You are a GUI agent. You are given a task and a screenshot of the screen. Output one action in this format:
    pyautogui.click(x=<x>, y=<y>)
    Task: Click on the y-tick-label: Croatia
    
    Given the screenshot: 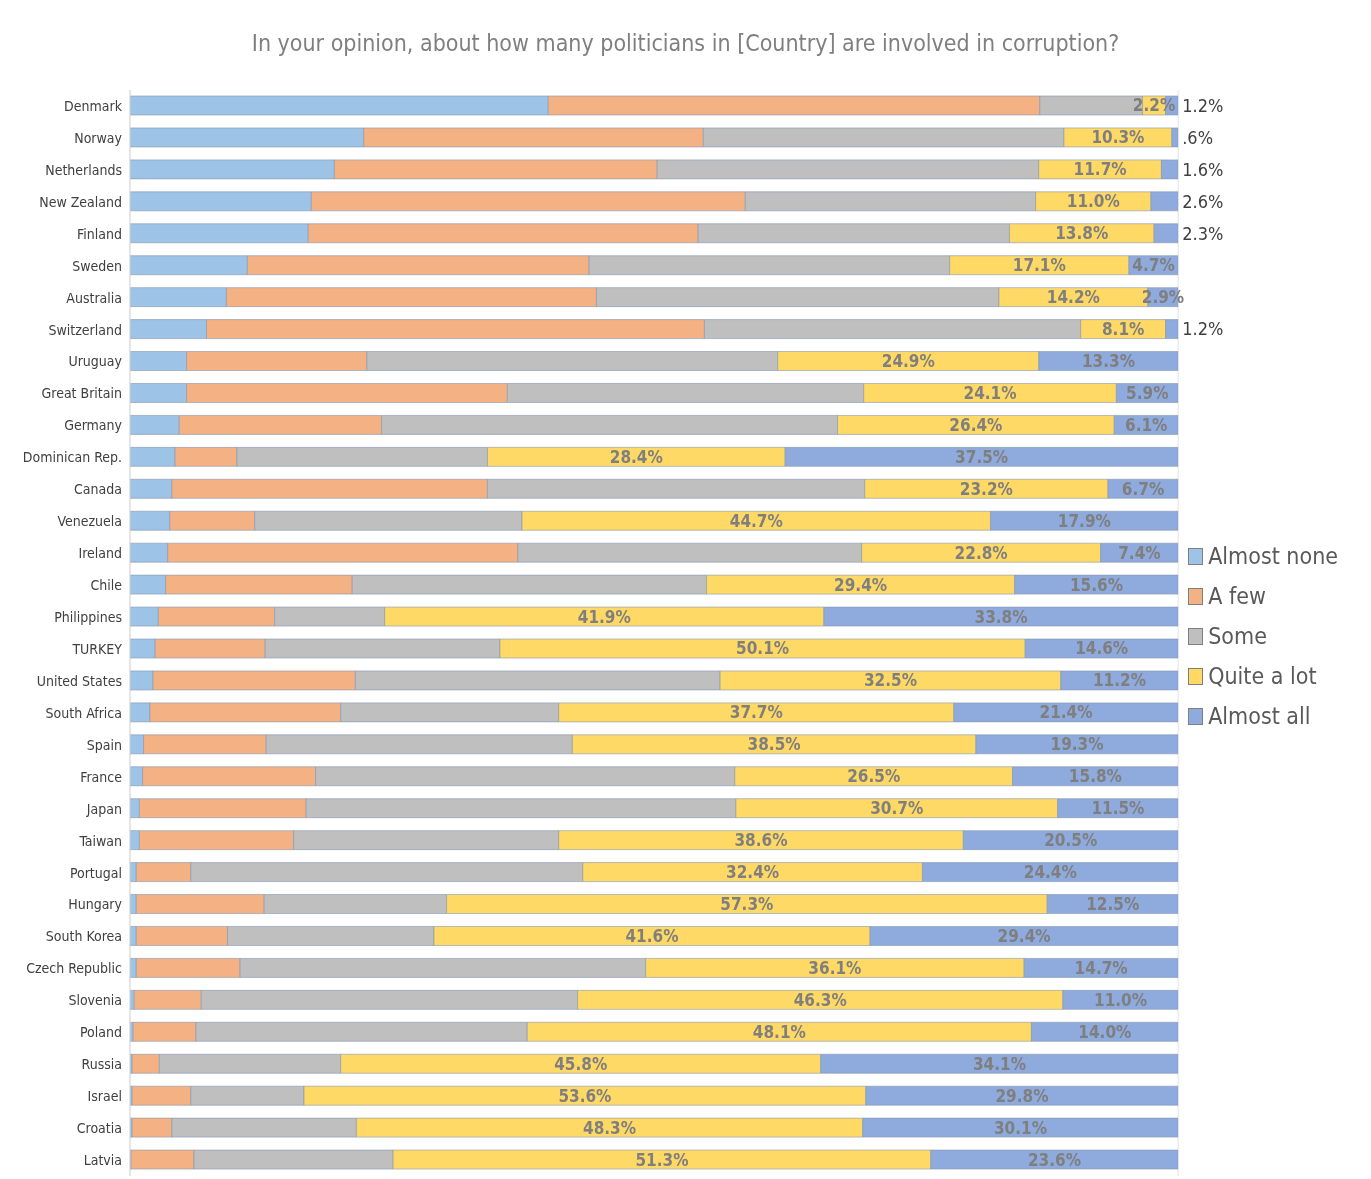 What is the action you would take?
    pyautogui.click(x=99, y=1128)
    